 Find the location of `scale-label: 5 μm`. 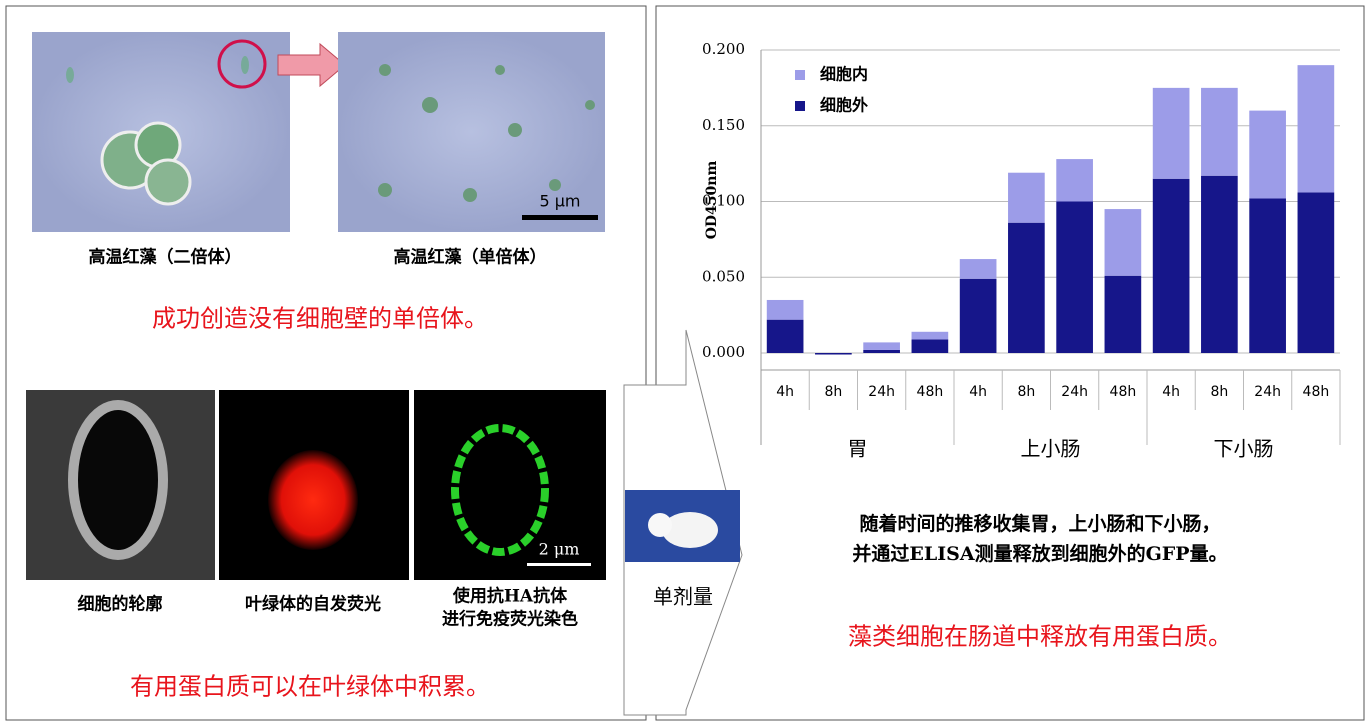

scale-label: 5 μm is located at coordinates (559, 201).